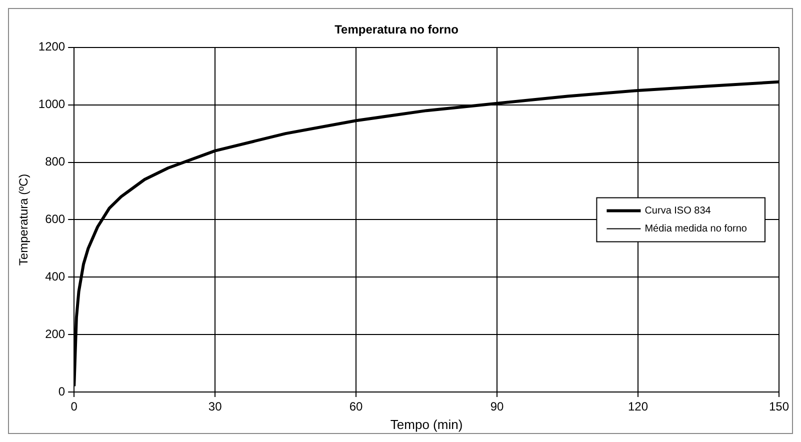 This screenshot has height=442, width=801. Describe the element at coordinates (396, 29) in the screenshot. I see `chart-title: Temperatura no forno` at that location.